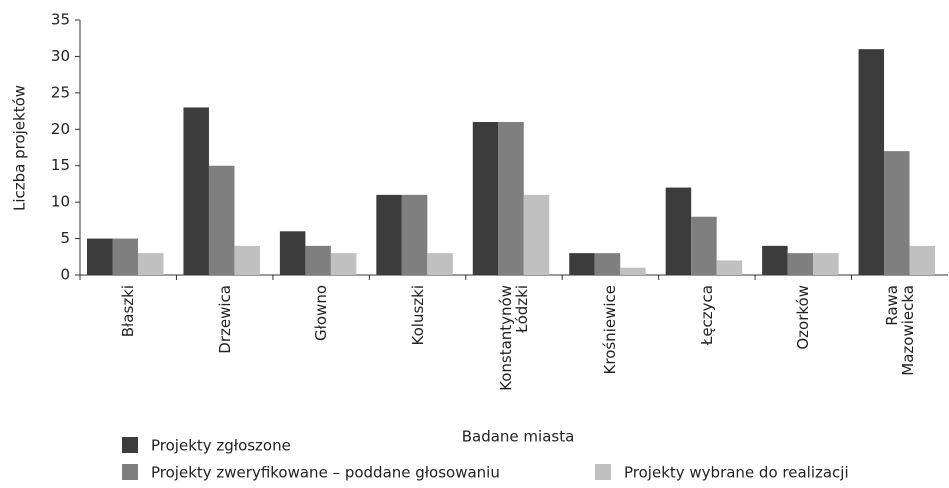 This screenshot has width=949, height=488. Describe the element at coordinates (60, 165) in the screenshot. I see `y-tick-label: 15` at that location.